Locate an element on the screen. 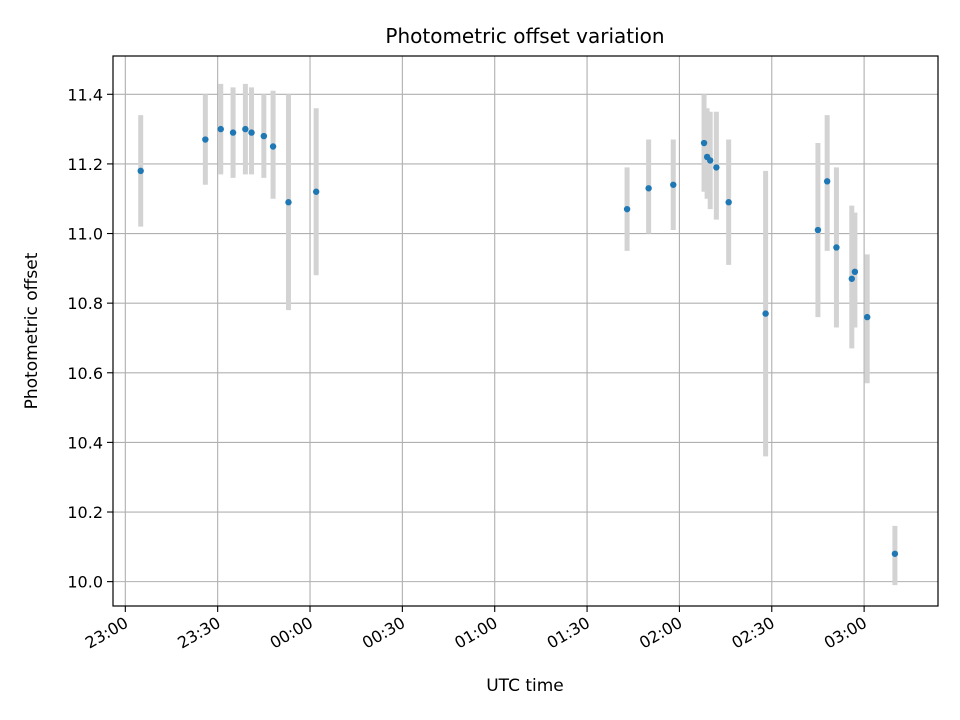 The width and height of the screenshot is (960, 720). x-tick-label: 01:00 is located at coordinates (475, 633).